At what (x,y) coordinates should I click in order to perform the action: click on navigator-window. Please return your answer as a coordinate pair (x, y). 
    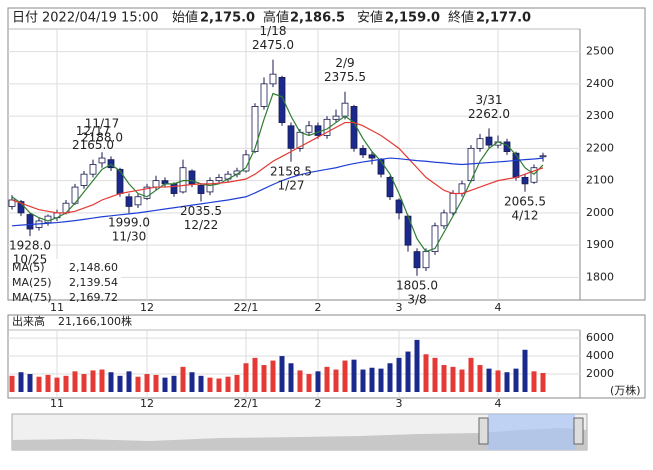
    Looking at the image, I should click on (531, 432).